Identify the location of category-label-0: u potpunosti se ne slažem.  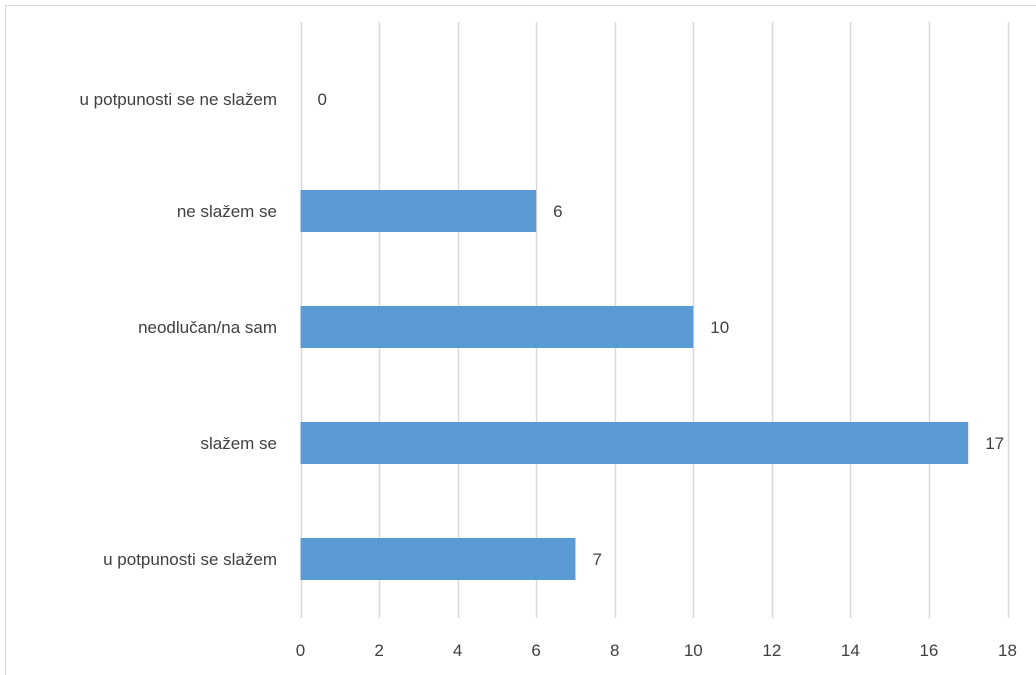
(178, 99).